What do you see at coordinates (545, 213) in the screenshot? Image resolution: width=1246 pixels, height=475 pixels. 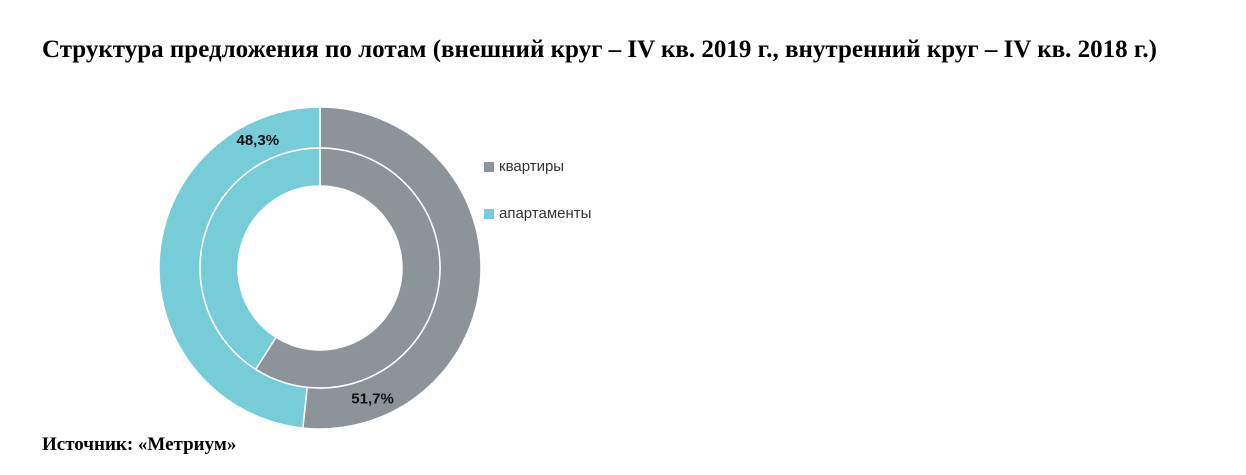 I see `legend-label: апартаменты` at bounding box center [545, 213].